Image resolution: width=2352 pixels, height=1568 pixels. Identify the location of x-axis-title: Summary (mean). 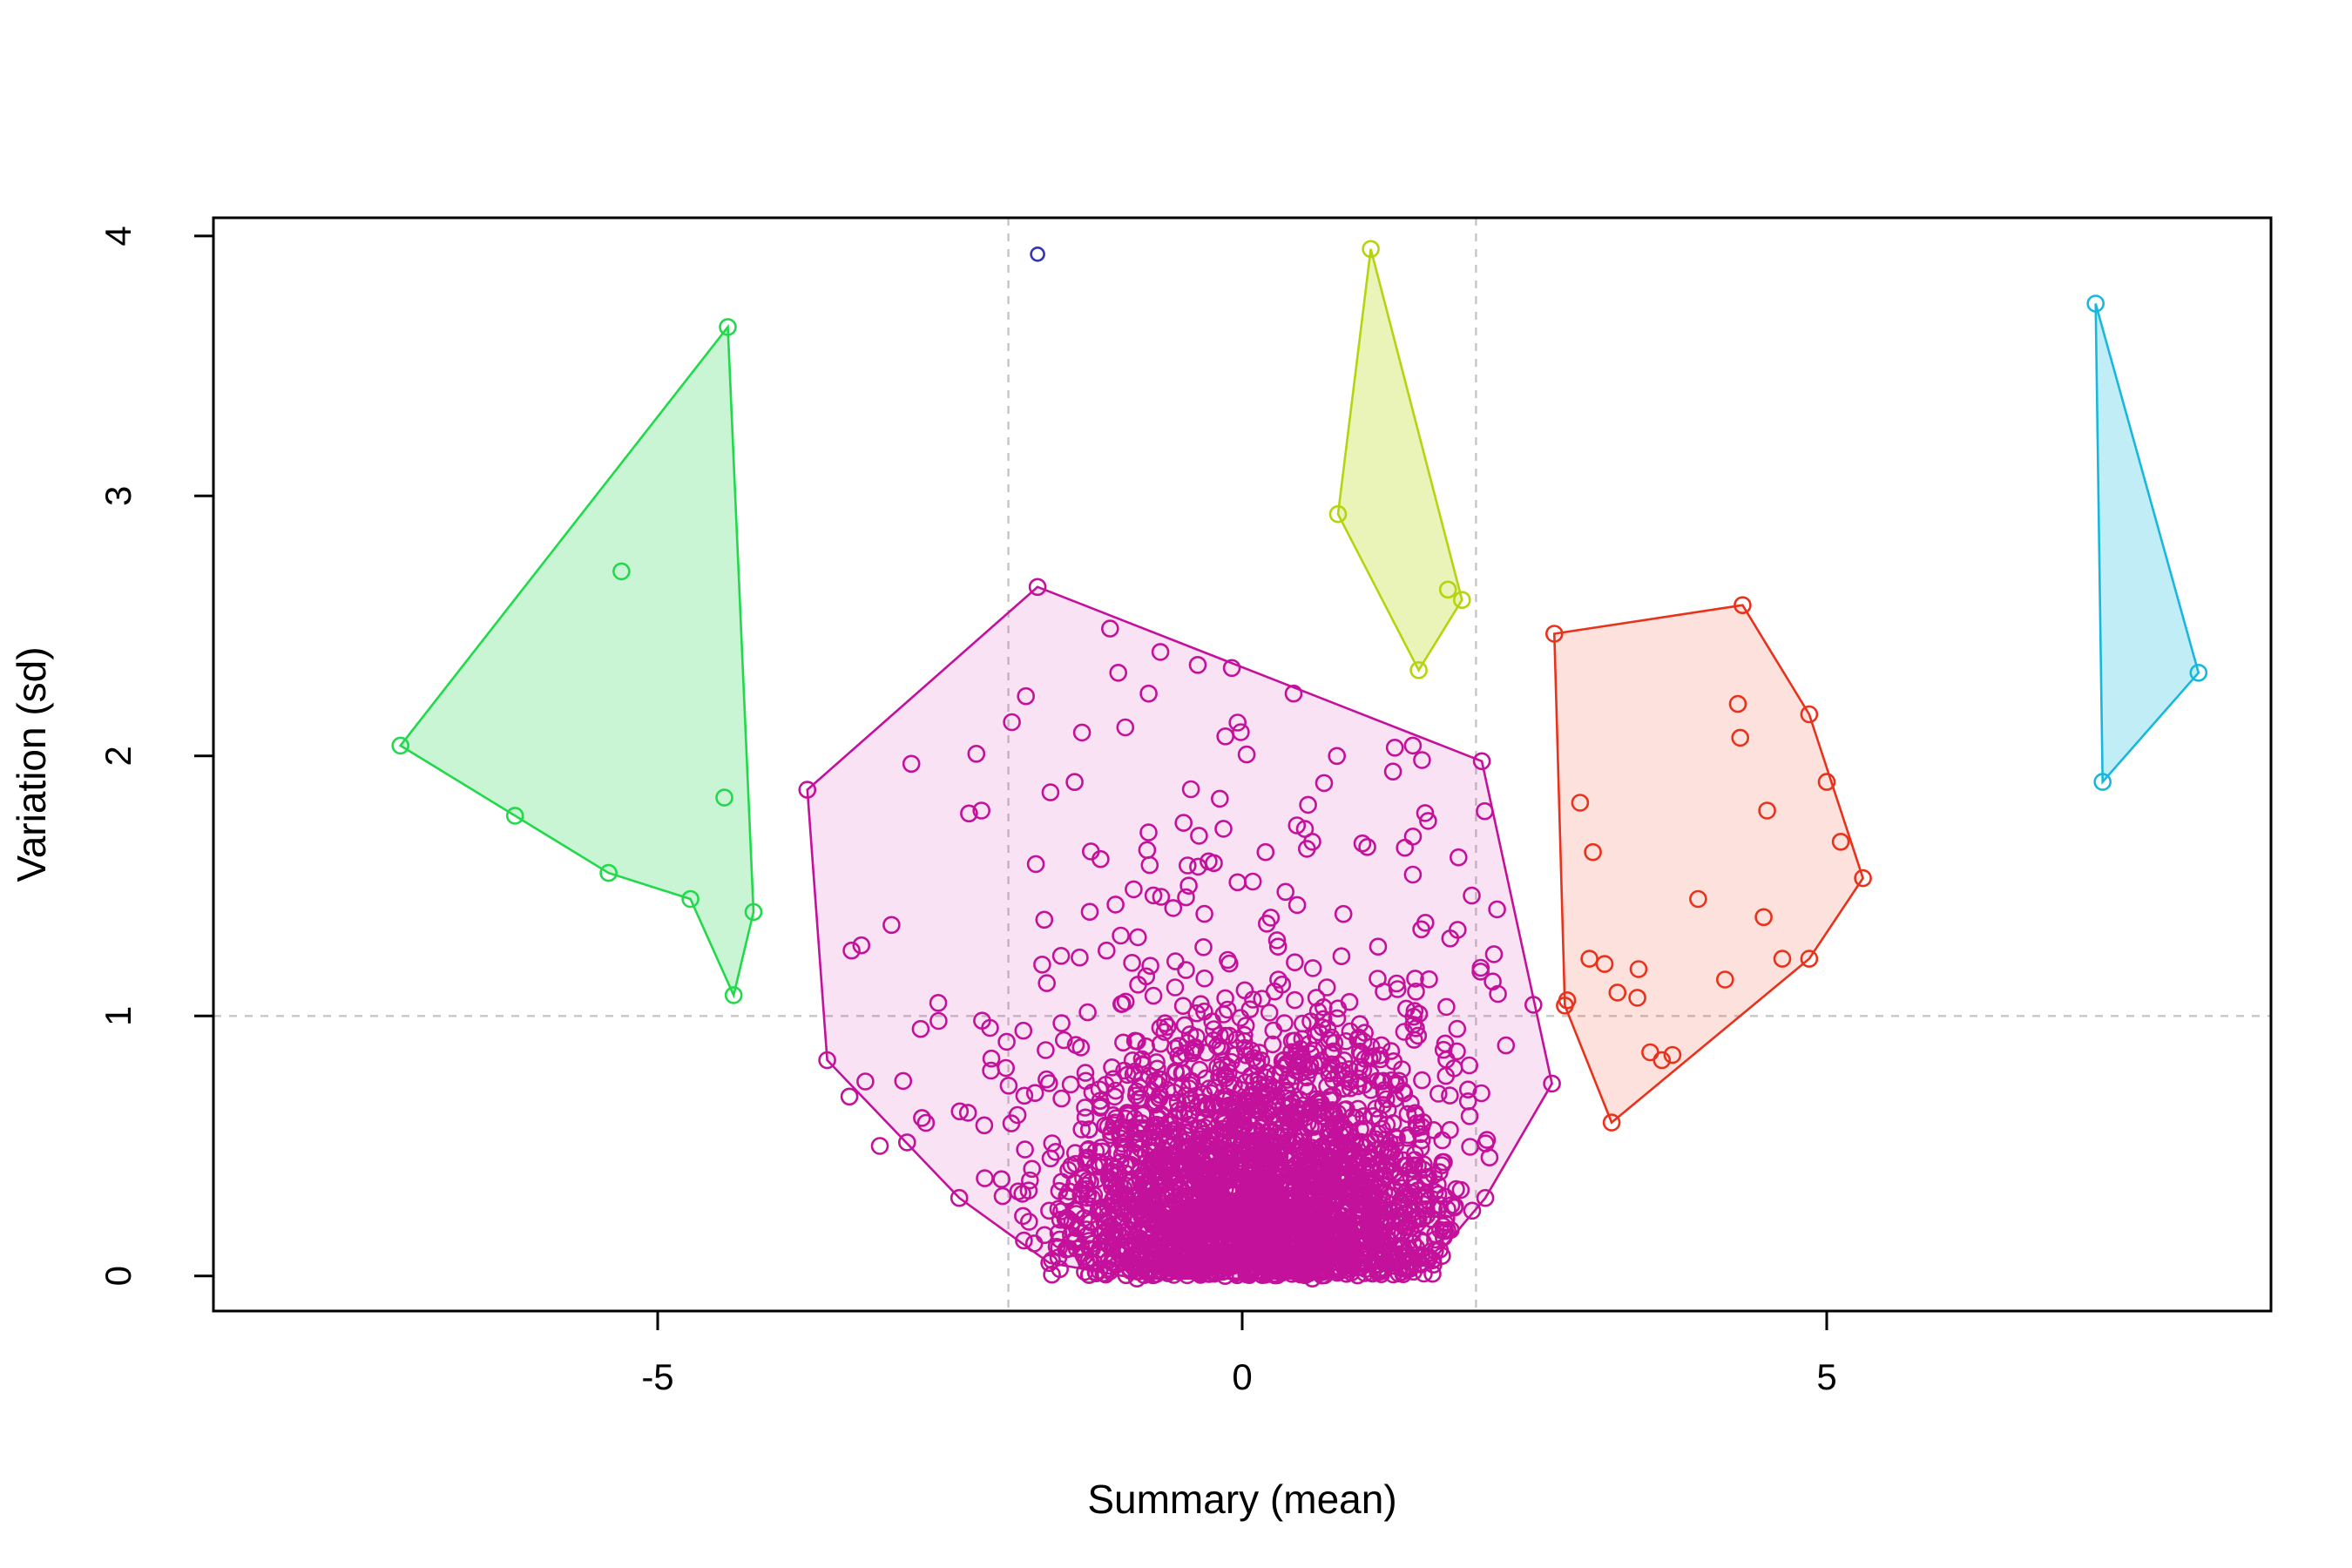
(1241, 1499).